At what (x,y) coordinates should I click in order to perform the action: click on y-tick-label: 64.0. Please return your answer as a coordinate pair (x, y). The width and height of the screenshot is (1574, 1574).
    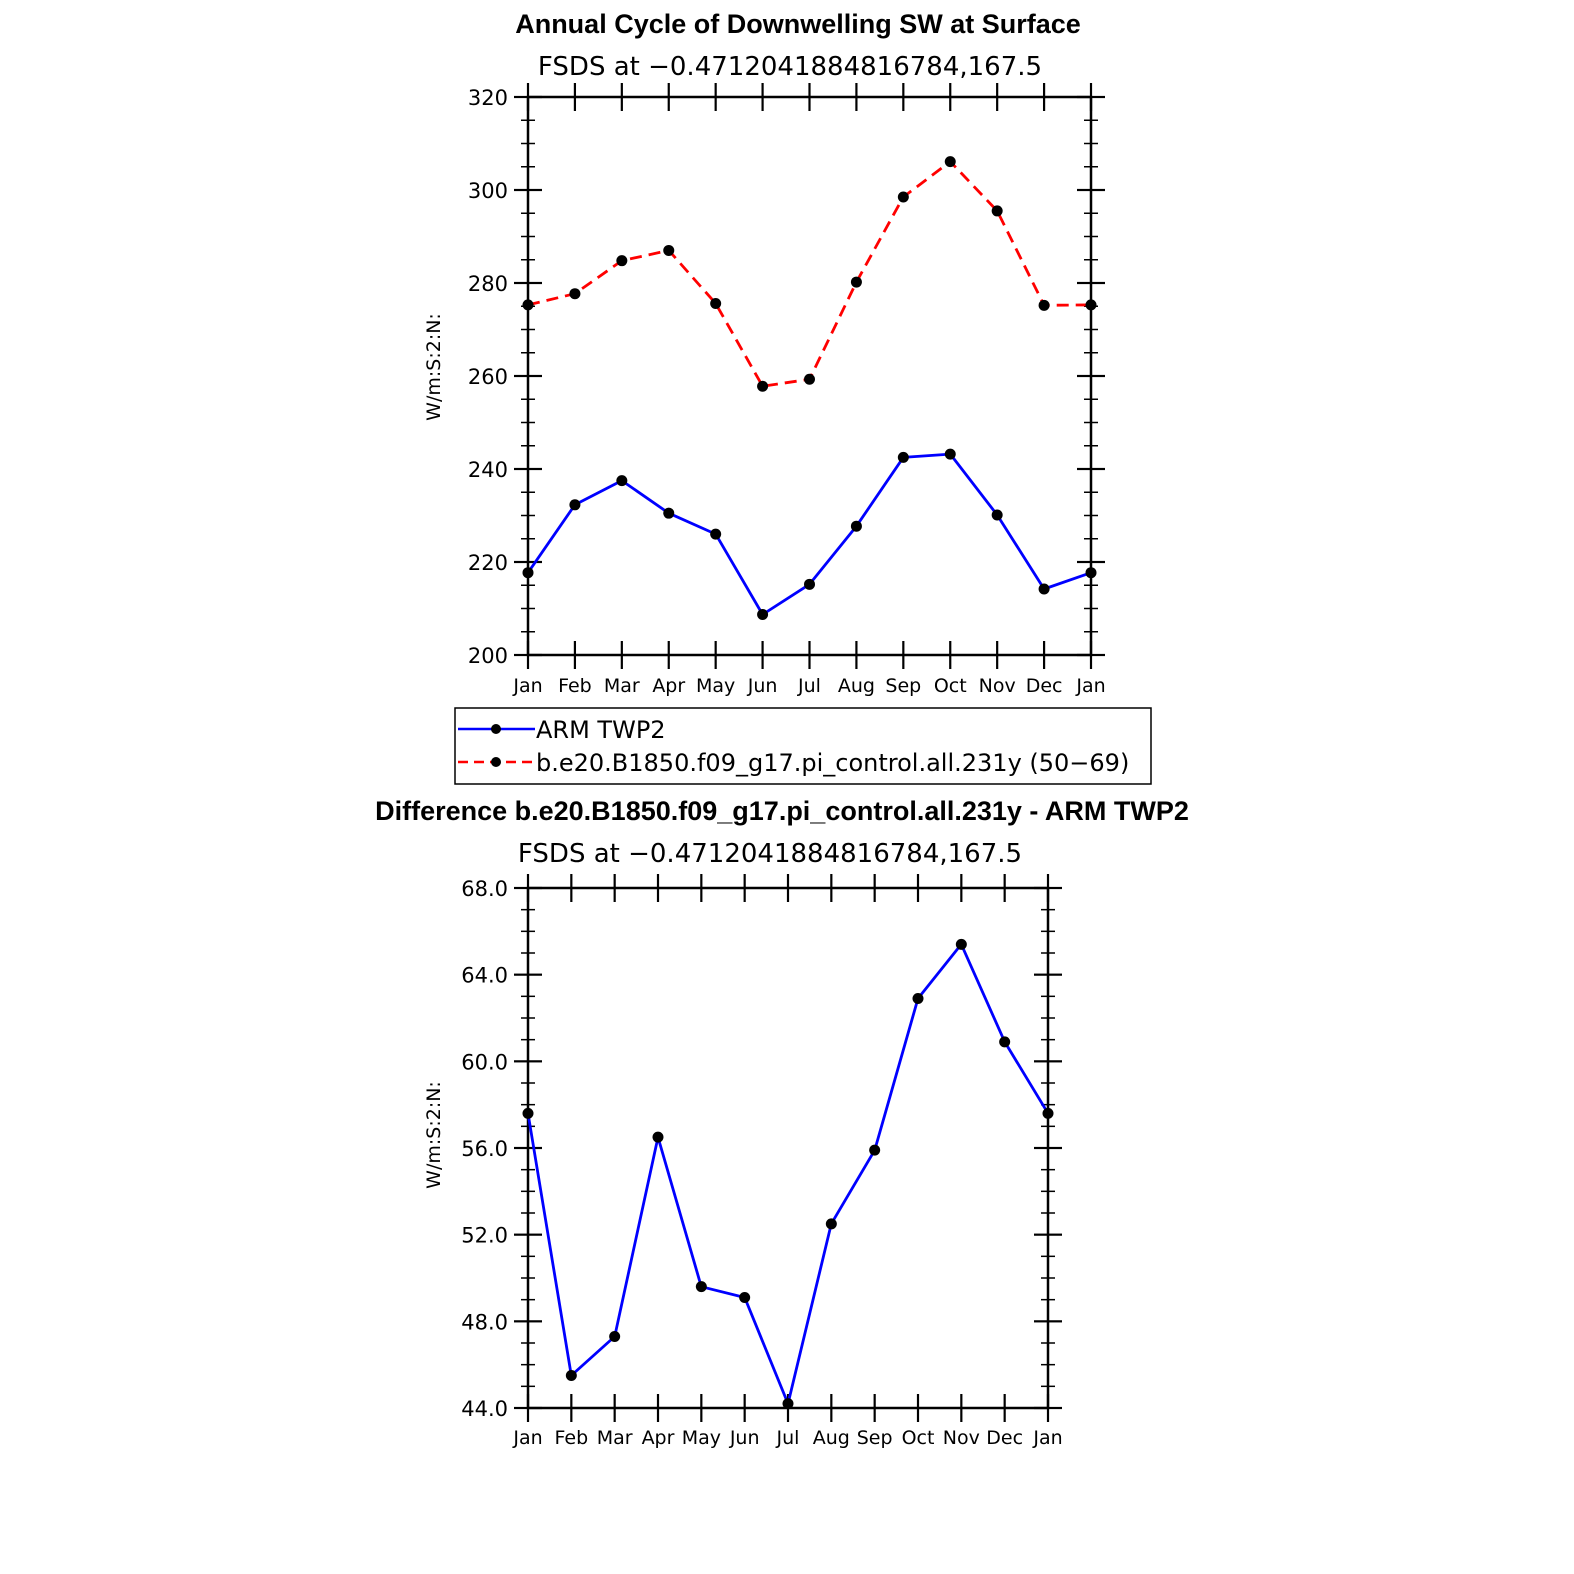
    Looking at the image, I should click on (484, 976).